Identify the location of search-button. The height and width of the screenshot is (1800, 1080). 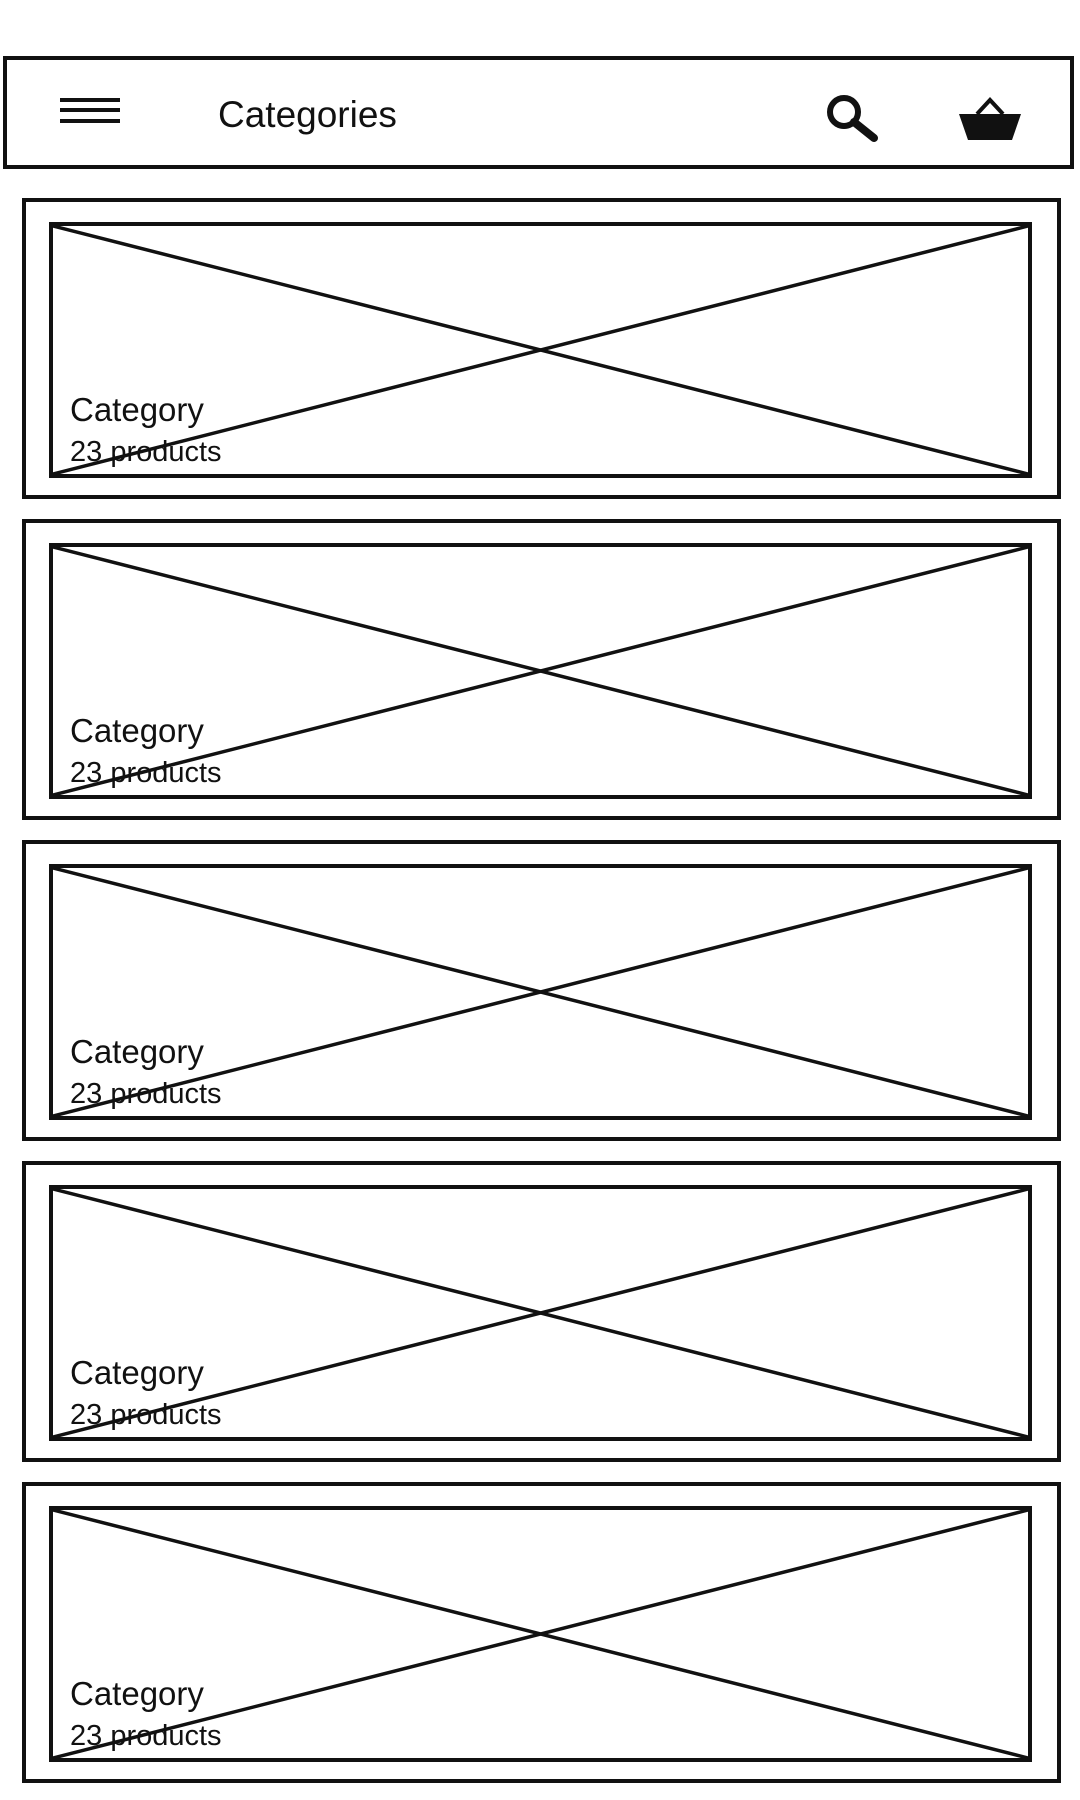
(852, 119).